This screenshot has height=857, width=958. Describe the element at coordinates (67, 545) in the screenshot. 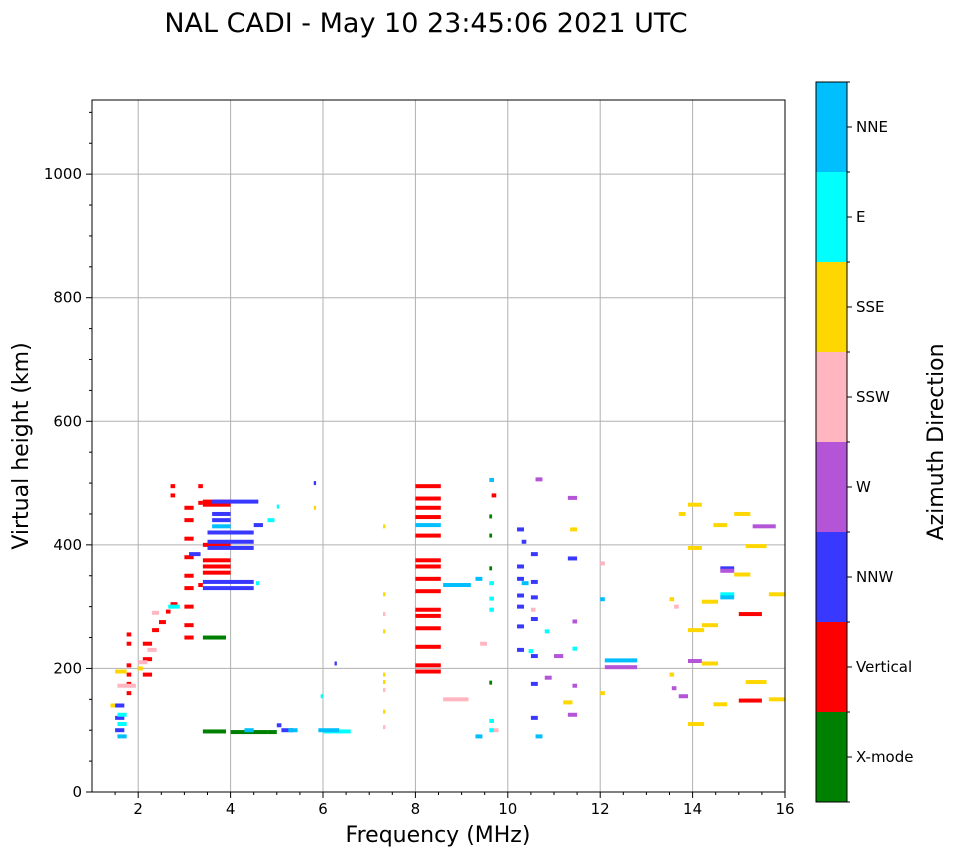

I see `y-tick-label: 400` at that location.